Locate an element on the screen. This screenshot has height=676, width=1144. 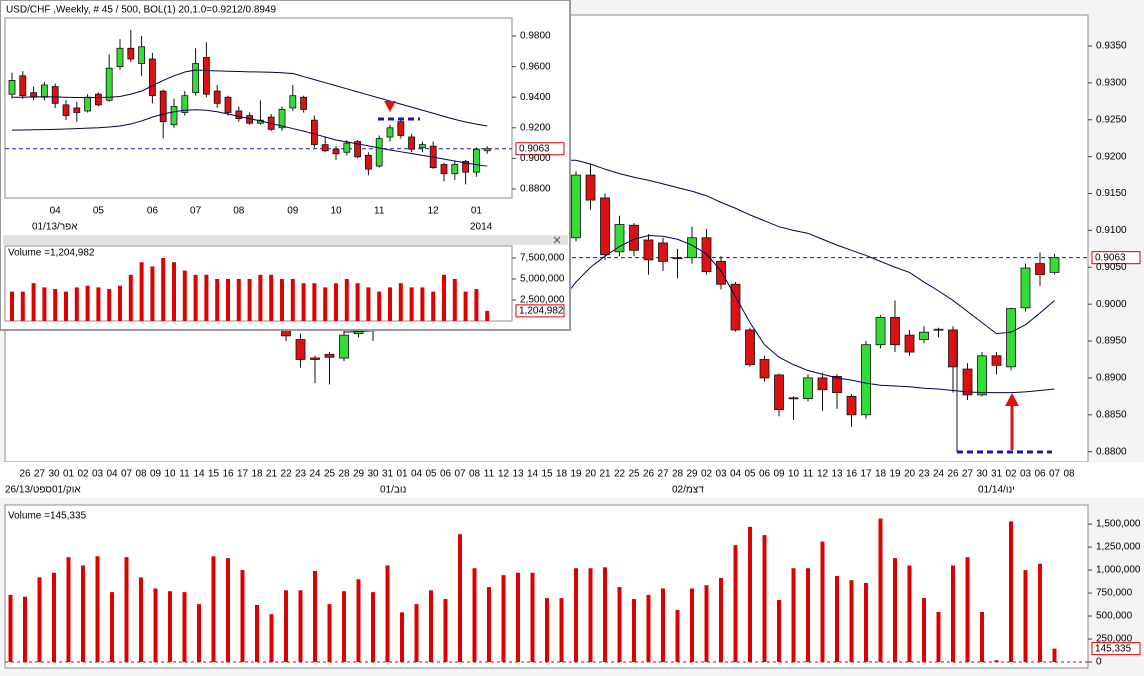
close-icon is located at coordinates (557, 240).